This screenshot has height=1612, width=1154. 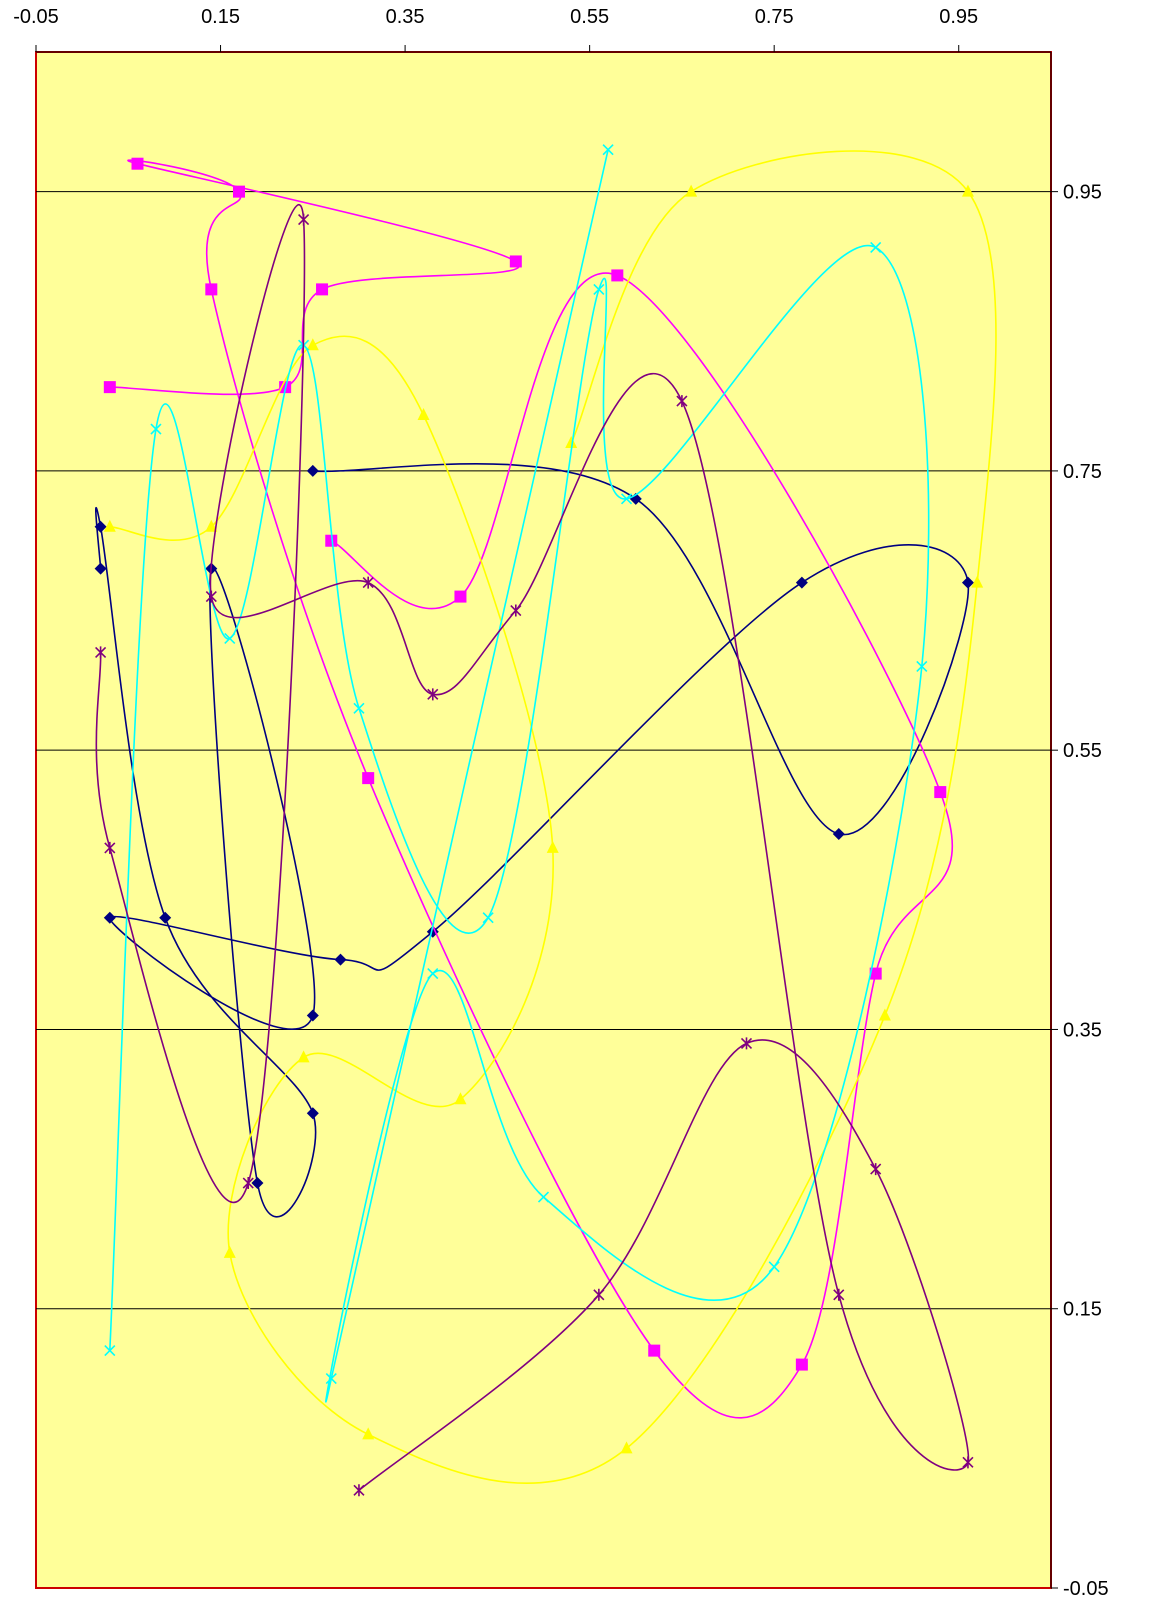 What do you see at coordinates (36, 17) in the screenshot?
I see `x-tick-label: -0.05` at bounding box center [36, 17].